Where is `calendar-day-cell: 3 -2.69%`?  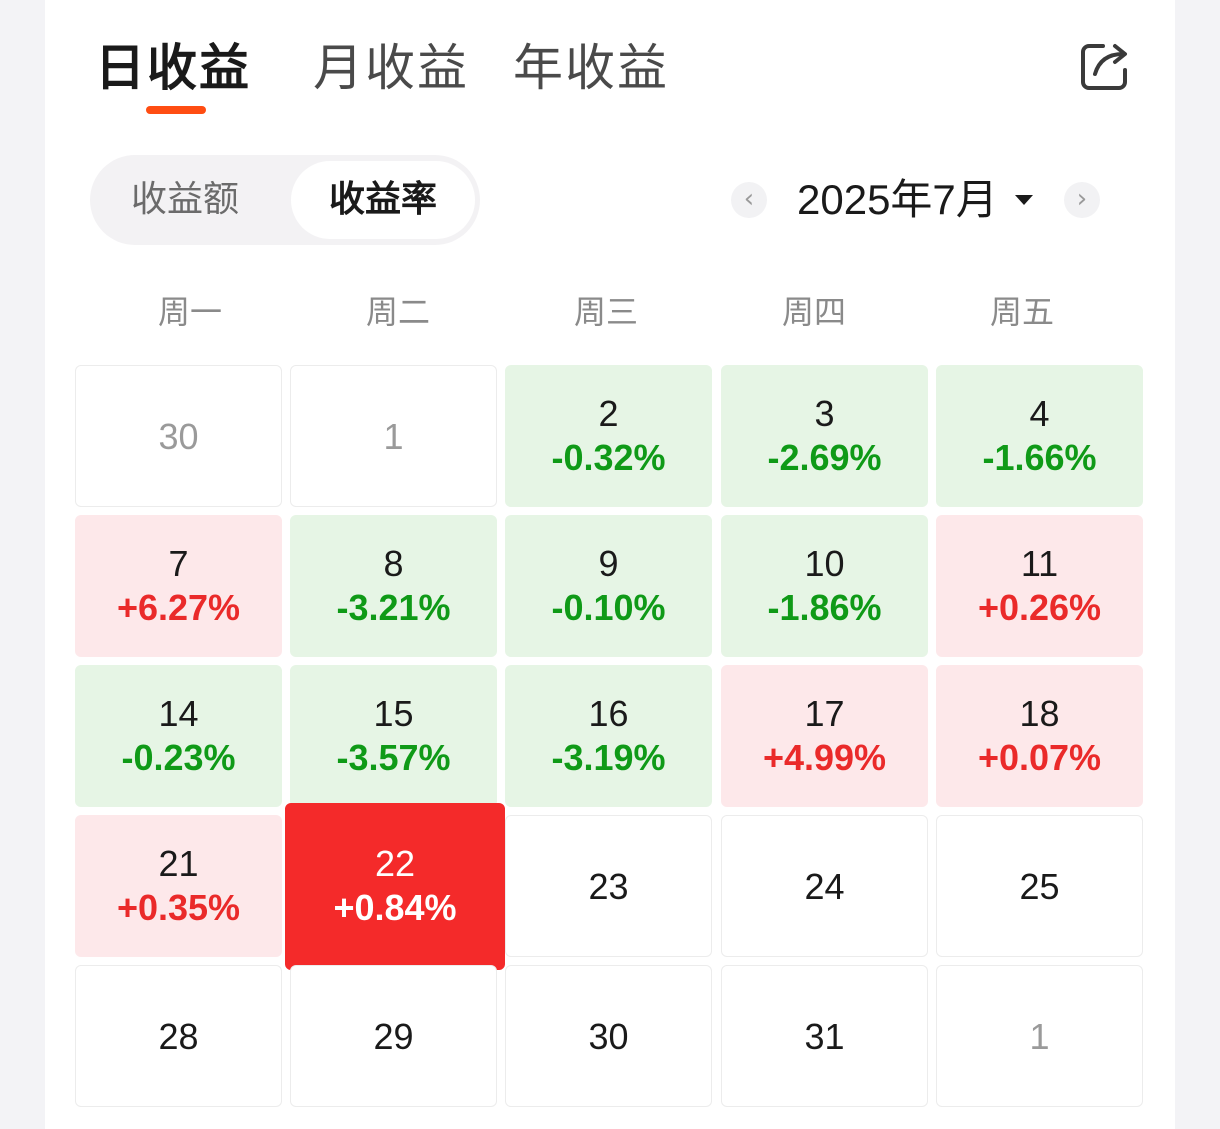
calendar-day-cell: 3 -2.69% is located at coordinates (824, 436).